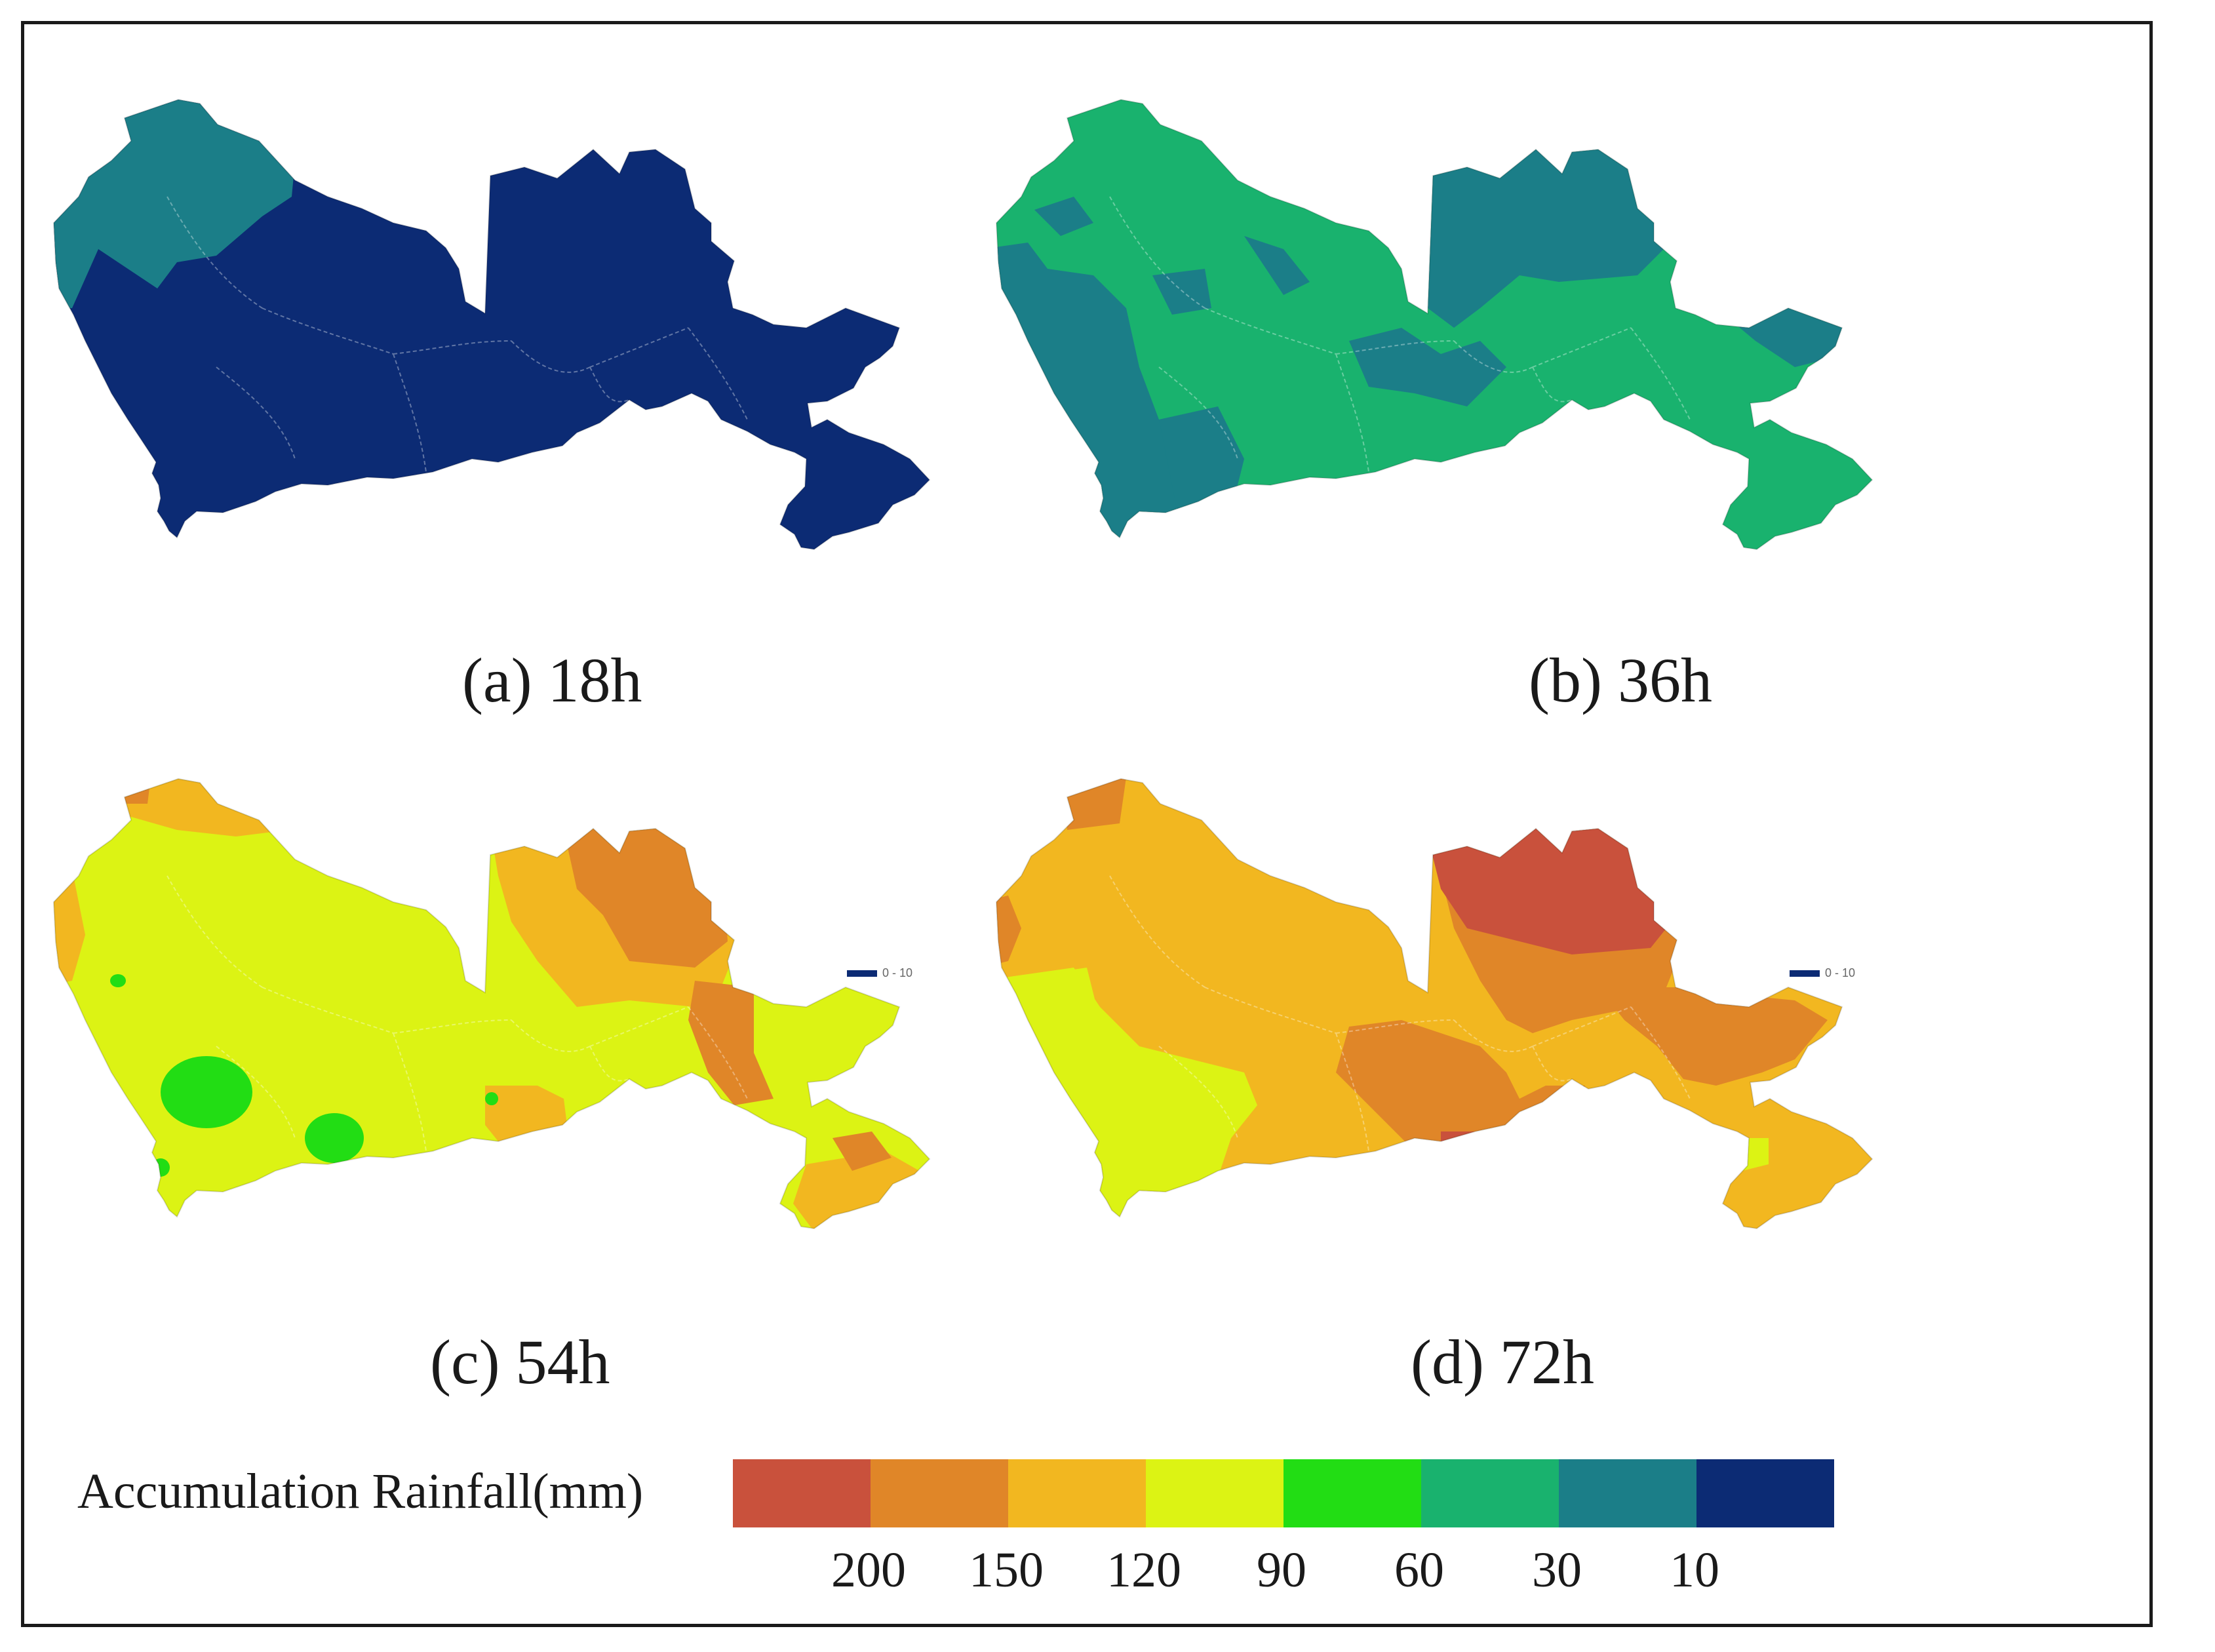 This screenshot has width=2215, height=1652. What do you see at coordinates (1620, 680) in the screenshot?
I see `caption-panel-b: (b) 36h` at bounding box center [1620, 680].